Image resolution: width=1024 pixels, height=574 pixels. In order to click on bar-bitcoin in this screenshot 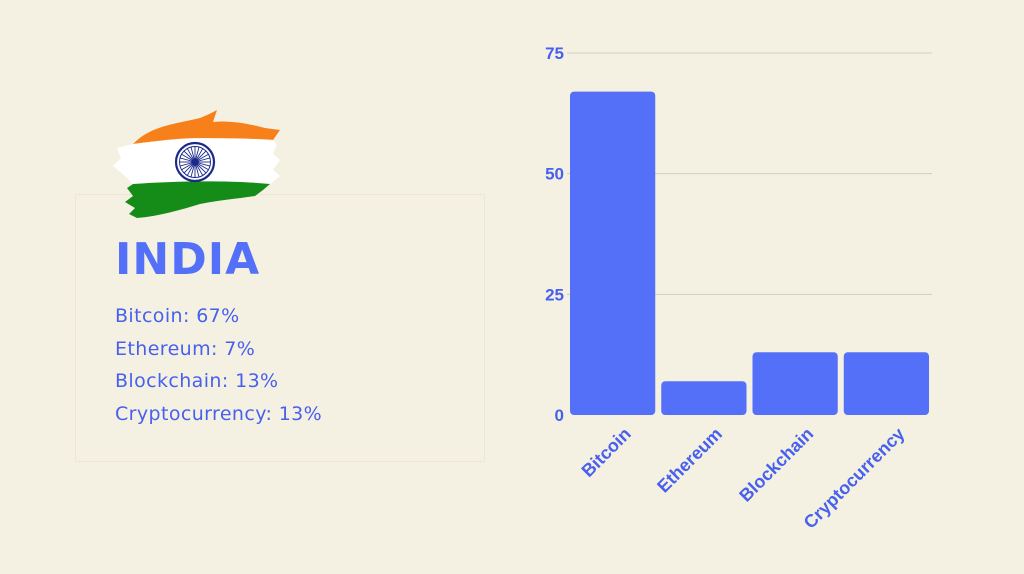, I will do `click(613, 253)`.